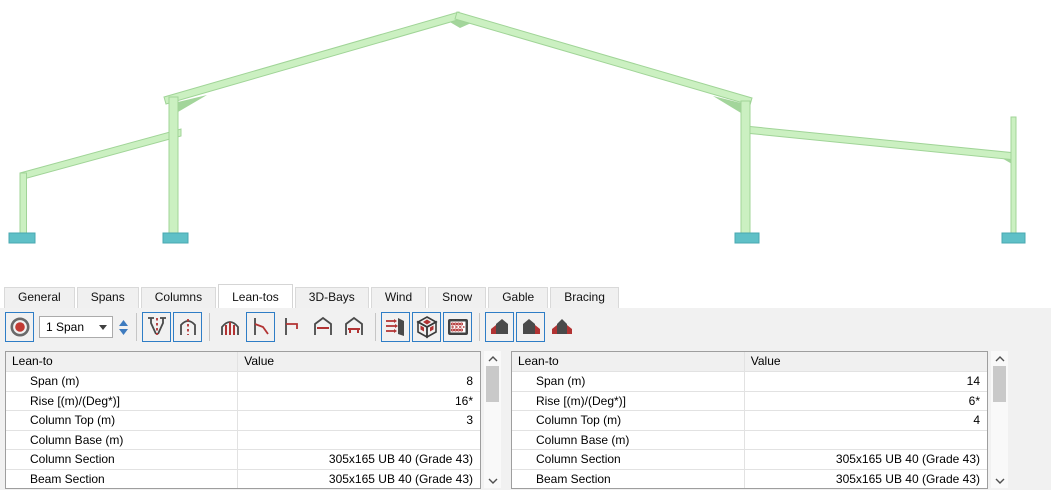 Image resolution: width=1051 pixels, height=490 pixels. What do you see at coordinates (603, 58) in the screenshot?
I see `right-rafter` at bounding box center [603, 58].